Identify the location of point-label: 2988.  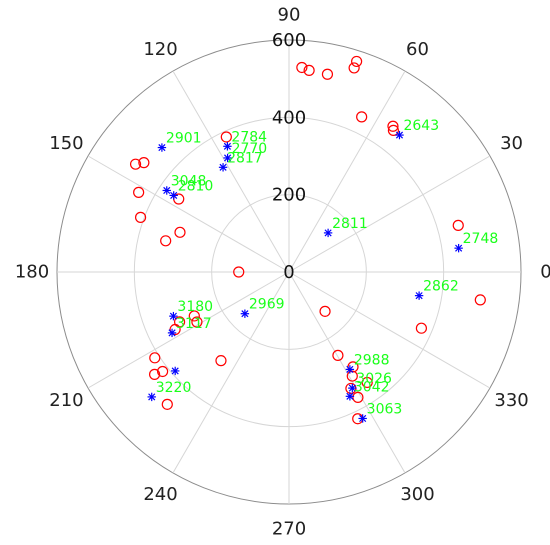
(372, 360).